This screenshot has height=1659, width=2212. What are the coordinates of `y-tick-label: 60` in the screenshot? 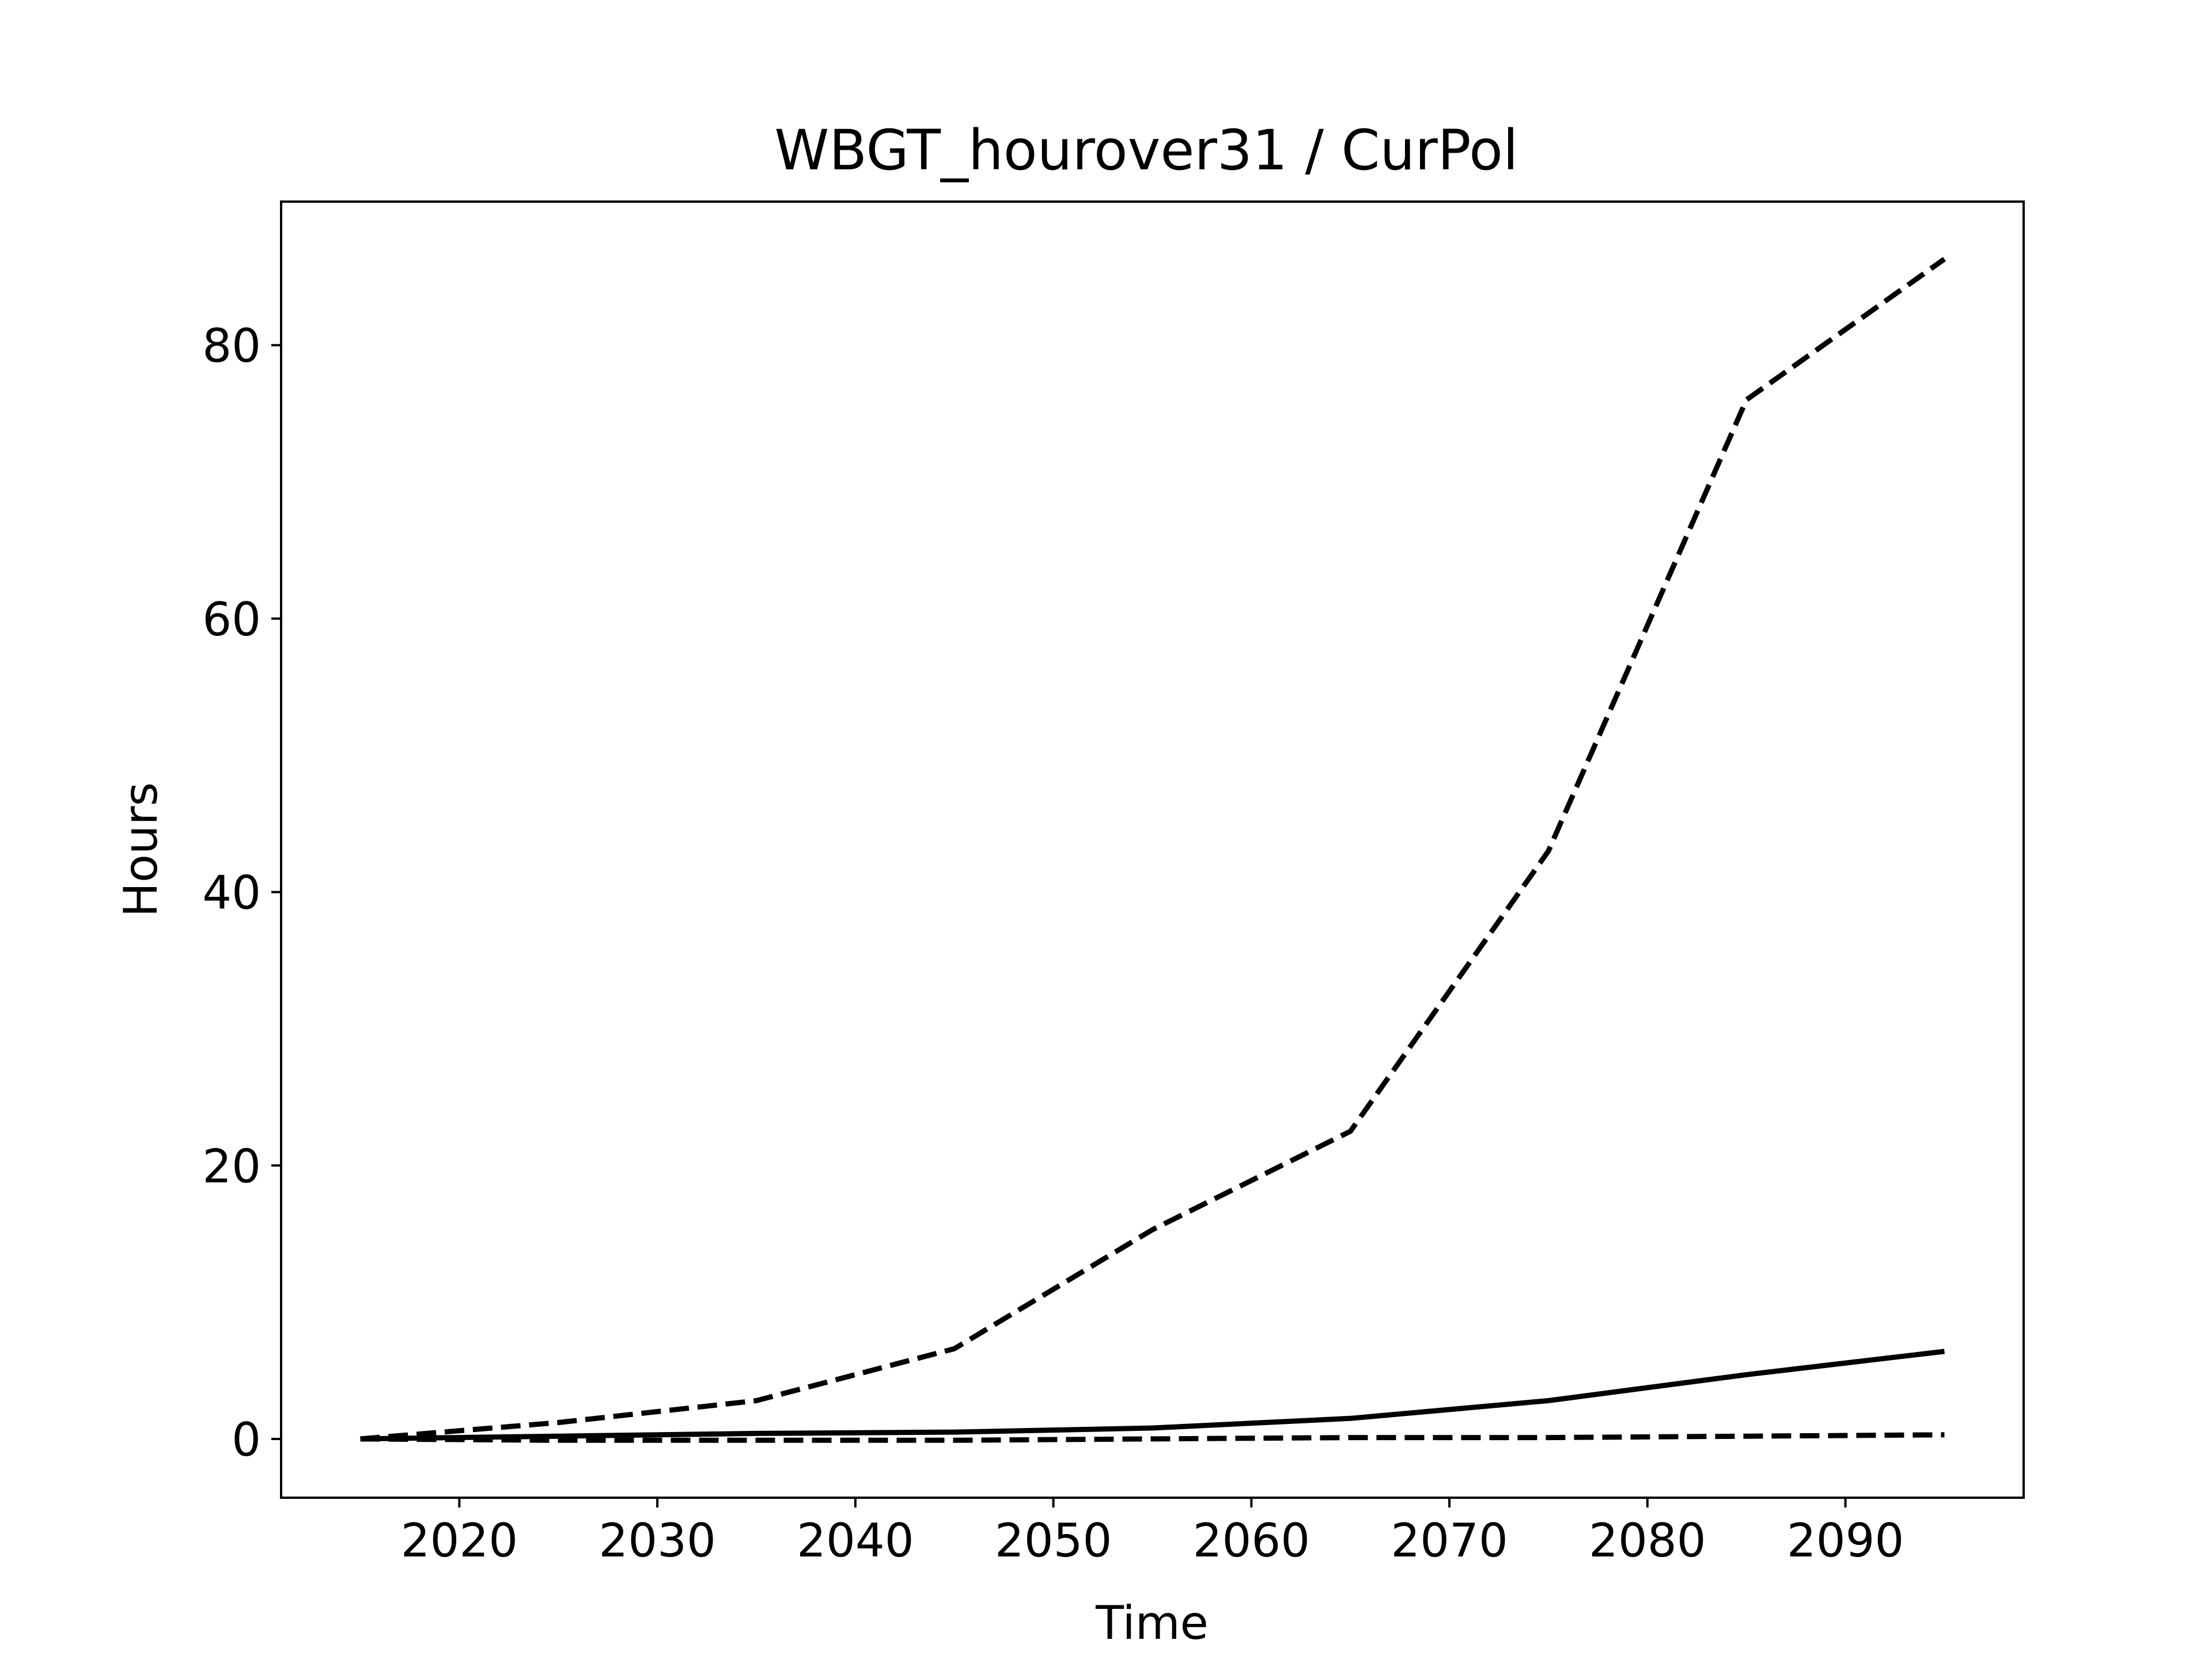 It's located at (231, 619).